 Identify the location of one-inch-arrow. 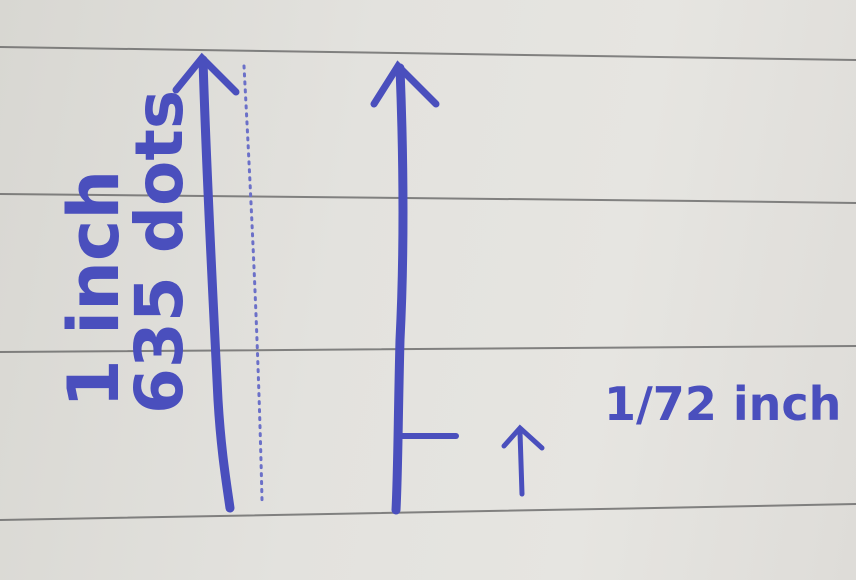
(206, 282).